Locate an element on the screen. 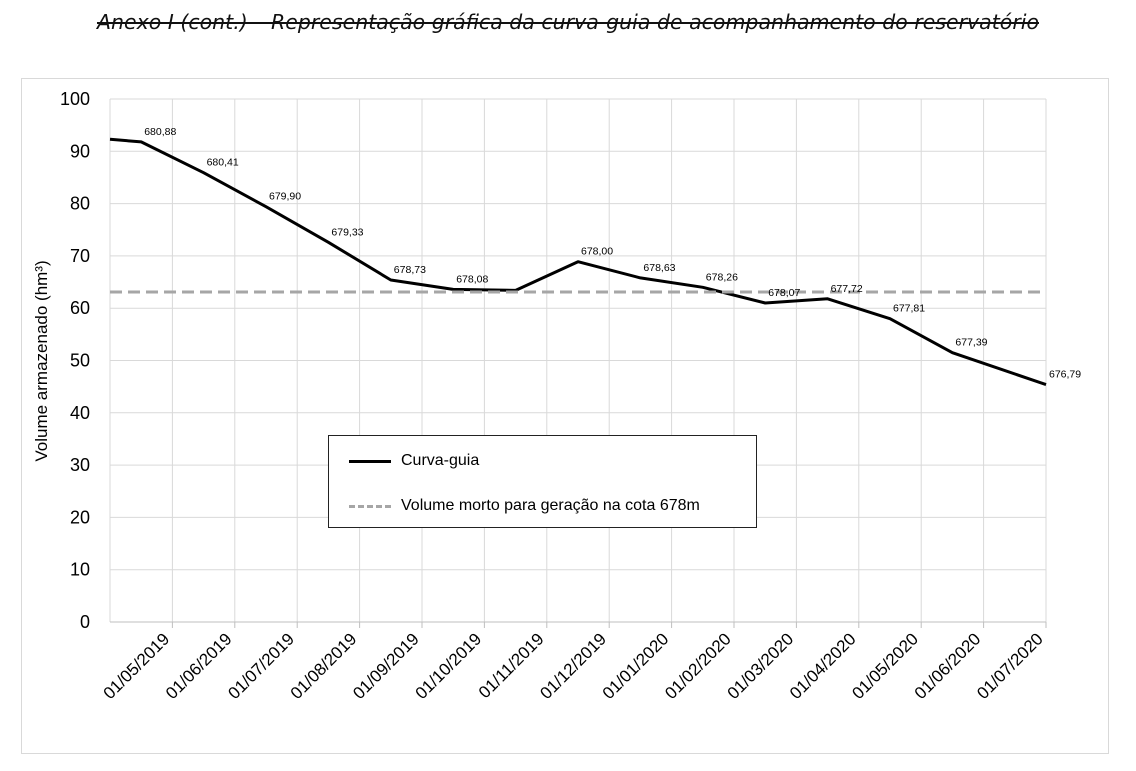  y-tick-label: 90 is located at coordinates (80, 151).